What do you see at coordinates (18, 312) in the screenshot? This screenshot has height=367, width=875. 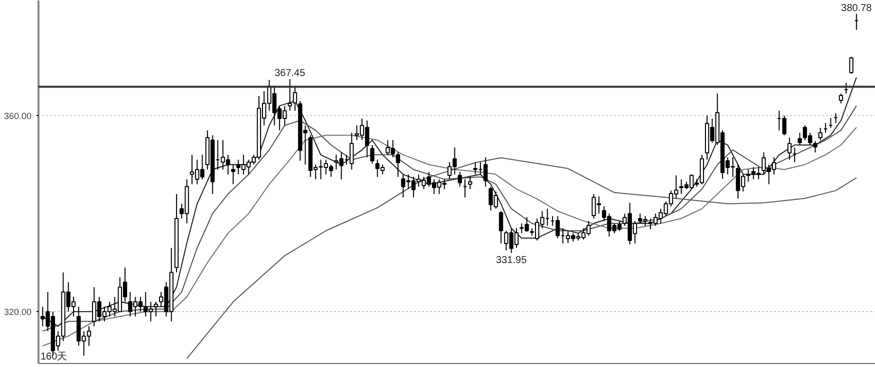 I see `y-tick-label: 320.00` at bounding box center [18, 312].